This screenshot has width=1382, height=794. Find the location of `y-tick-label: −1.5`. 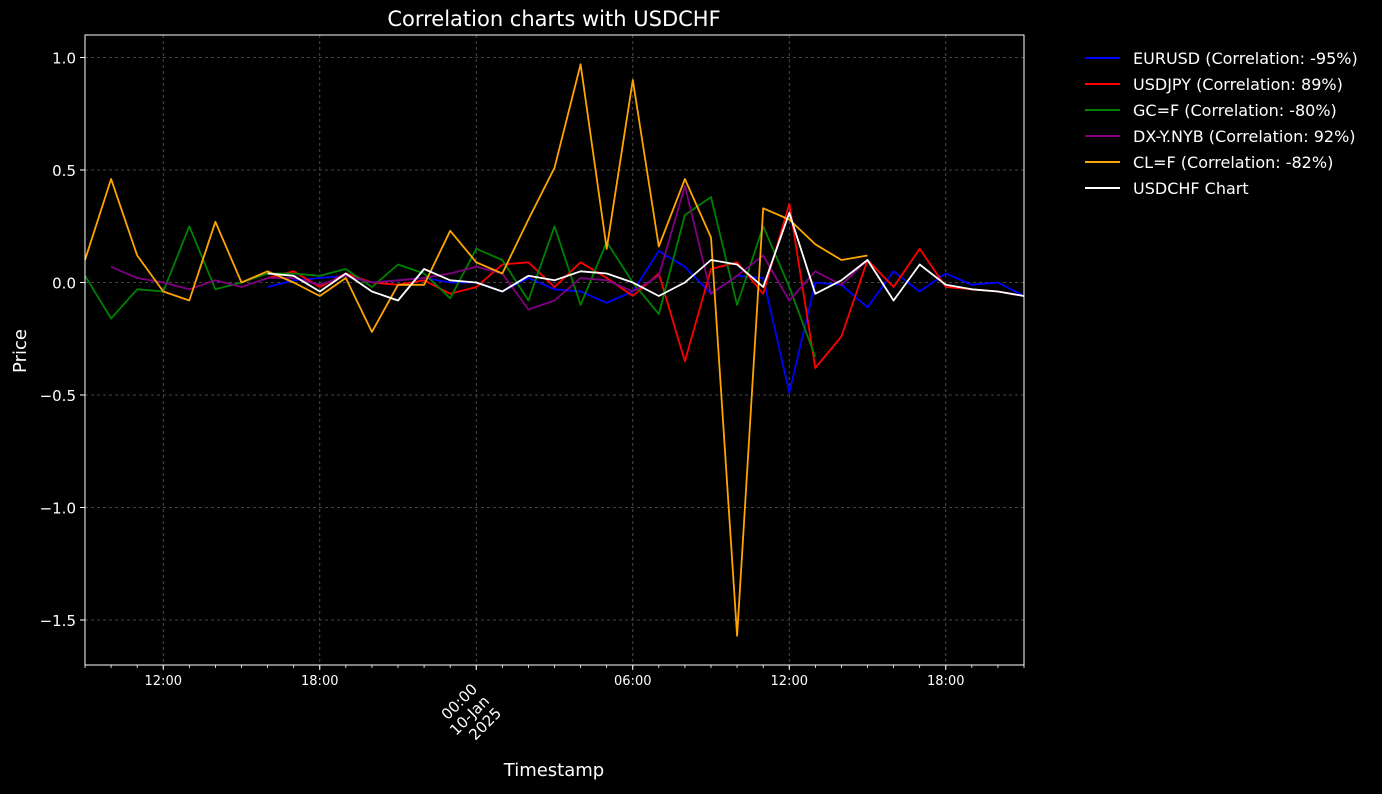

y-tick-label: −1.5 is located at coordinates (58, 621).